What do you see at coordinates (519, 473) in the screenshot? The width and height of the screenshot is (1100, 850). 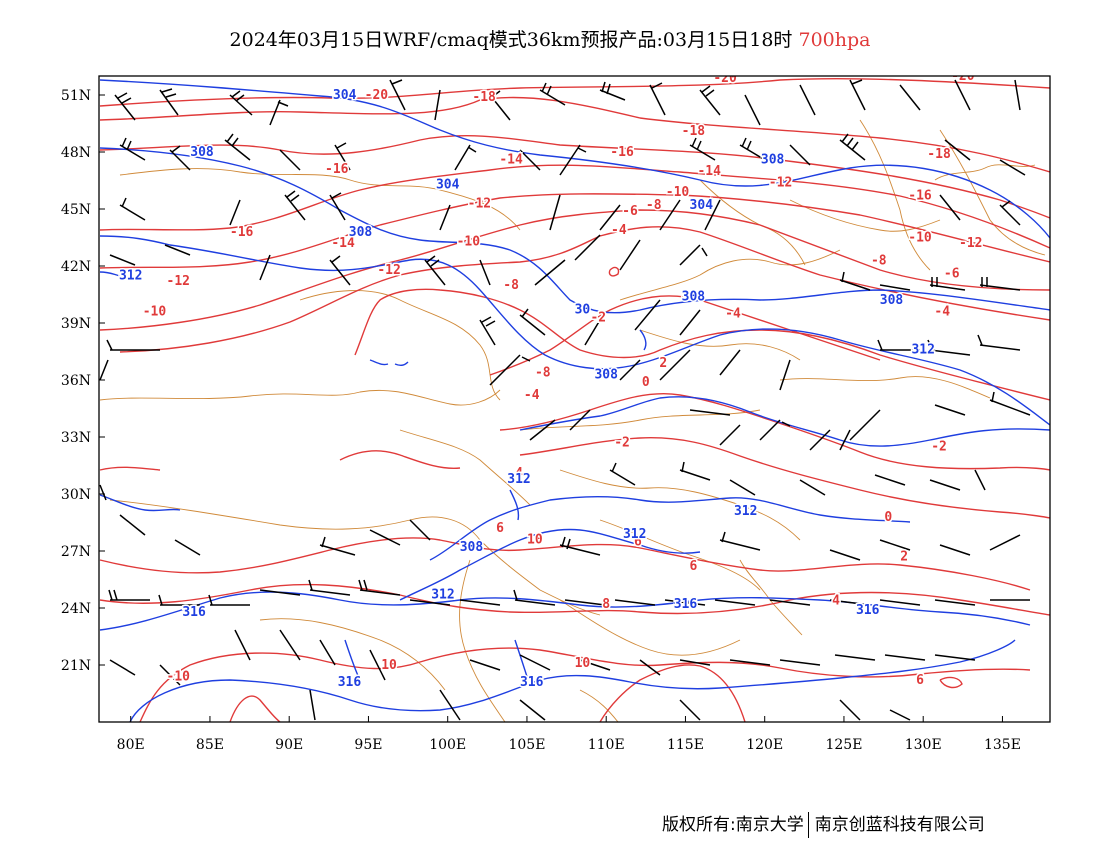 I see `temperature-contour-label: 4` at bounding box center [519, 473].